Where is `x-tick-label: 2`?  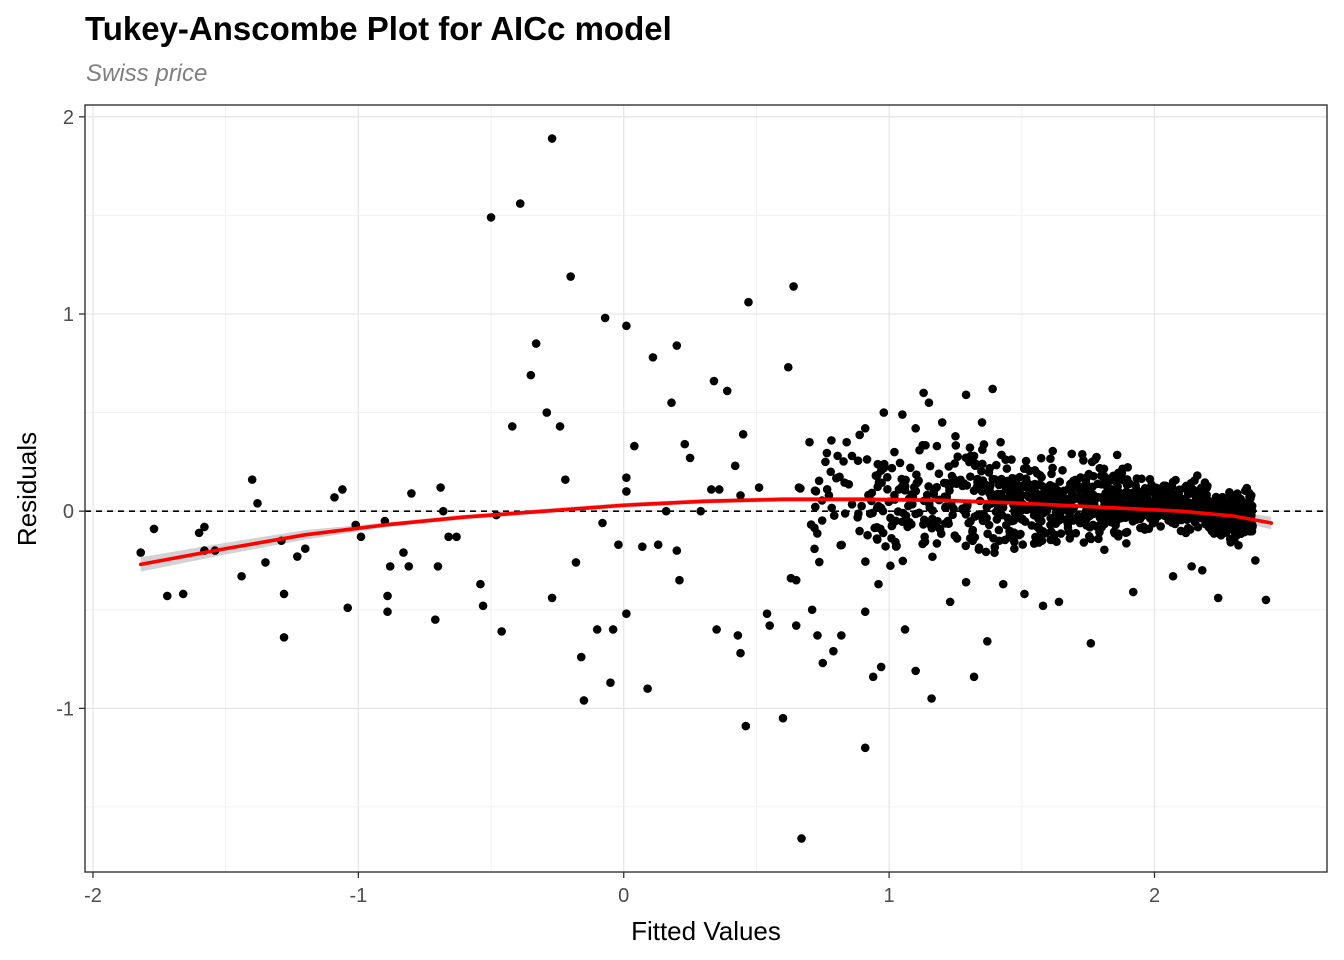
x-tick-label: 2 is located at coordinates (1154, 896).